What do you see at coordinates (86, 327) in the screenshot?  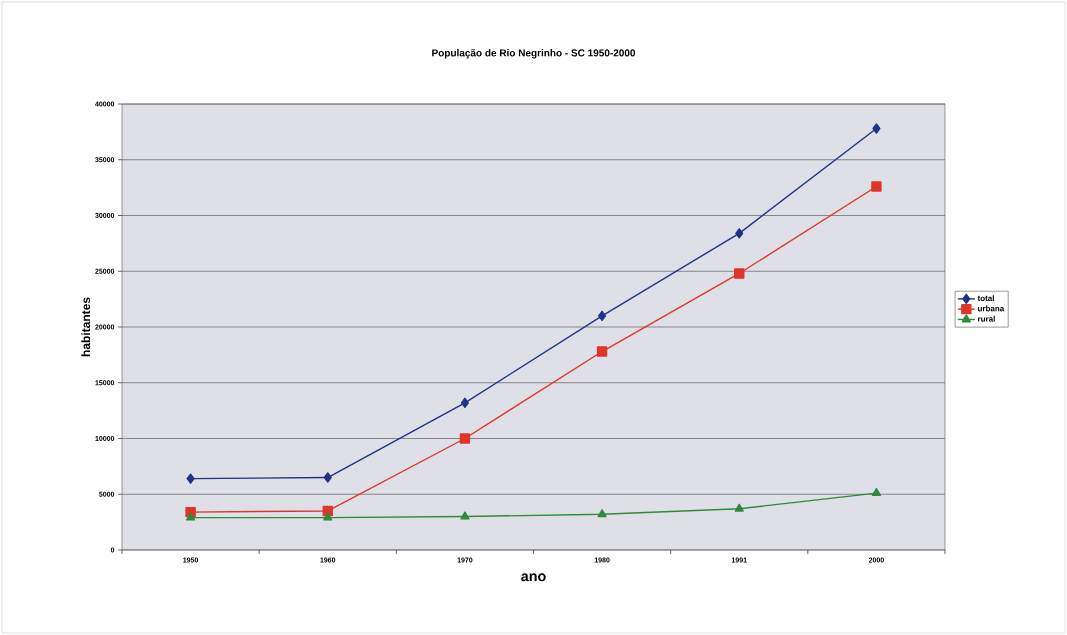 I see `y-axis-title: habitantes` at bounding box center [86, 327].